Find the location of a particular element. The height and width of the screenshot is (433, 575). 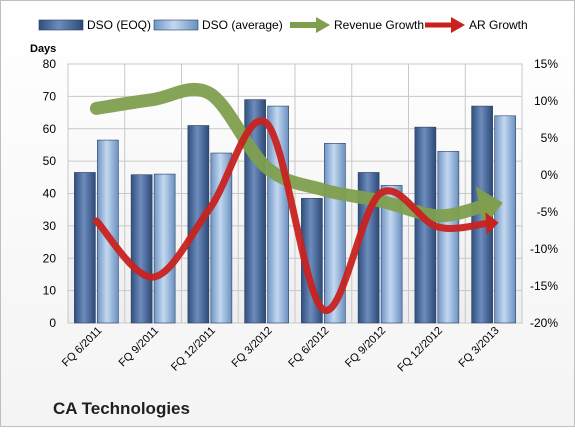

right-tick-label: 15% is located at coordinates (546, 64).